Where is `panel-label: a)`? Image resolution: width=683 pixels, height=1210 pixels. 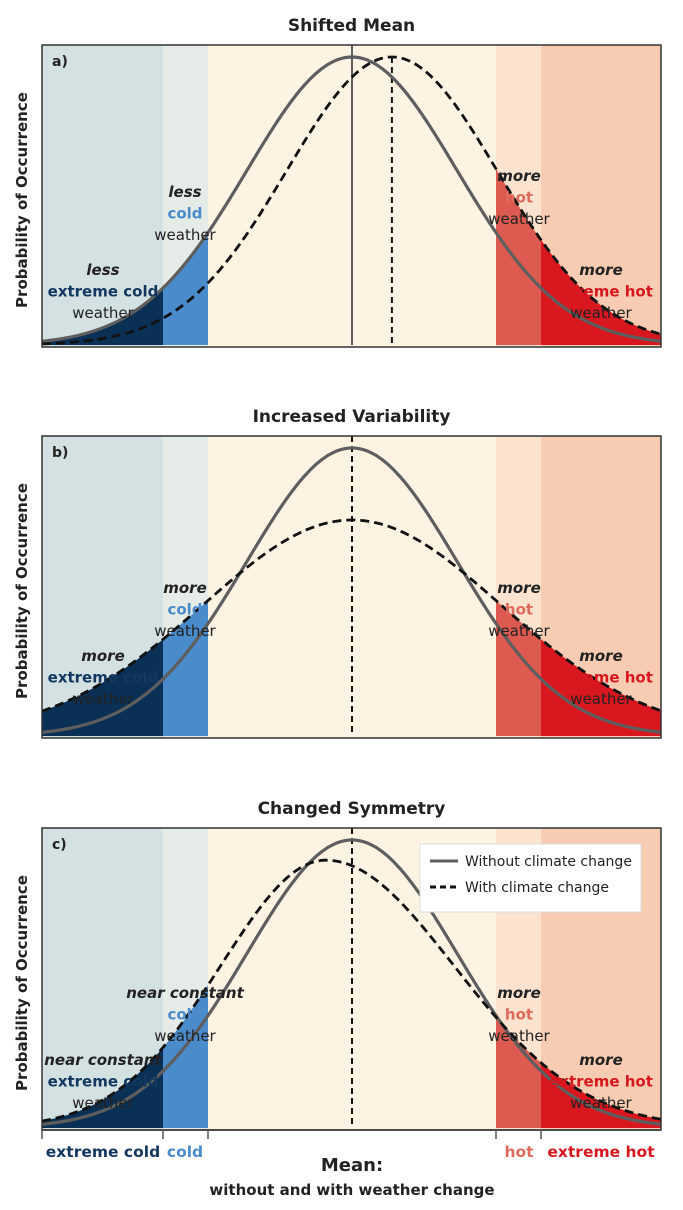 panel-label: a) is located at coordinates (60, 62).